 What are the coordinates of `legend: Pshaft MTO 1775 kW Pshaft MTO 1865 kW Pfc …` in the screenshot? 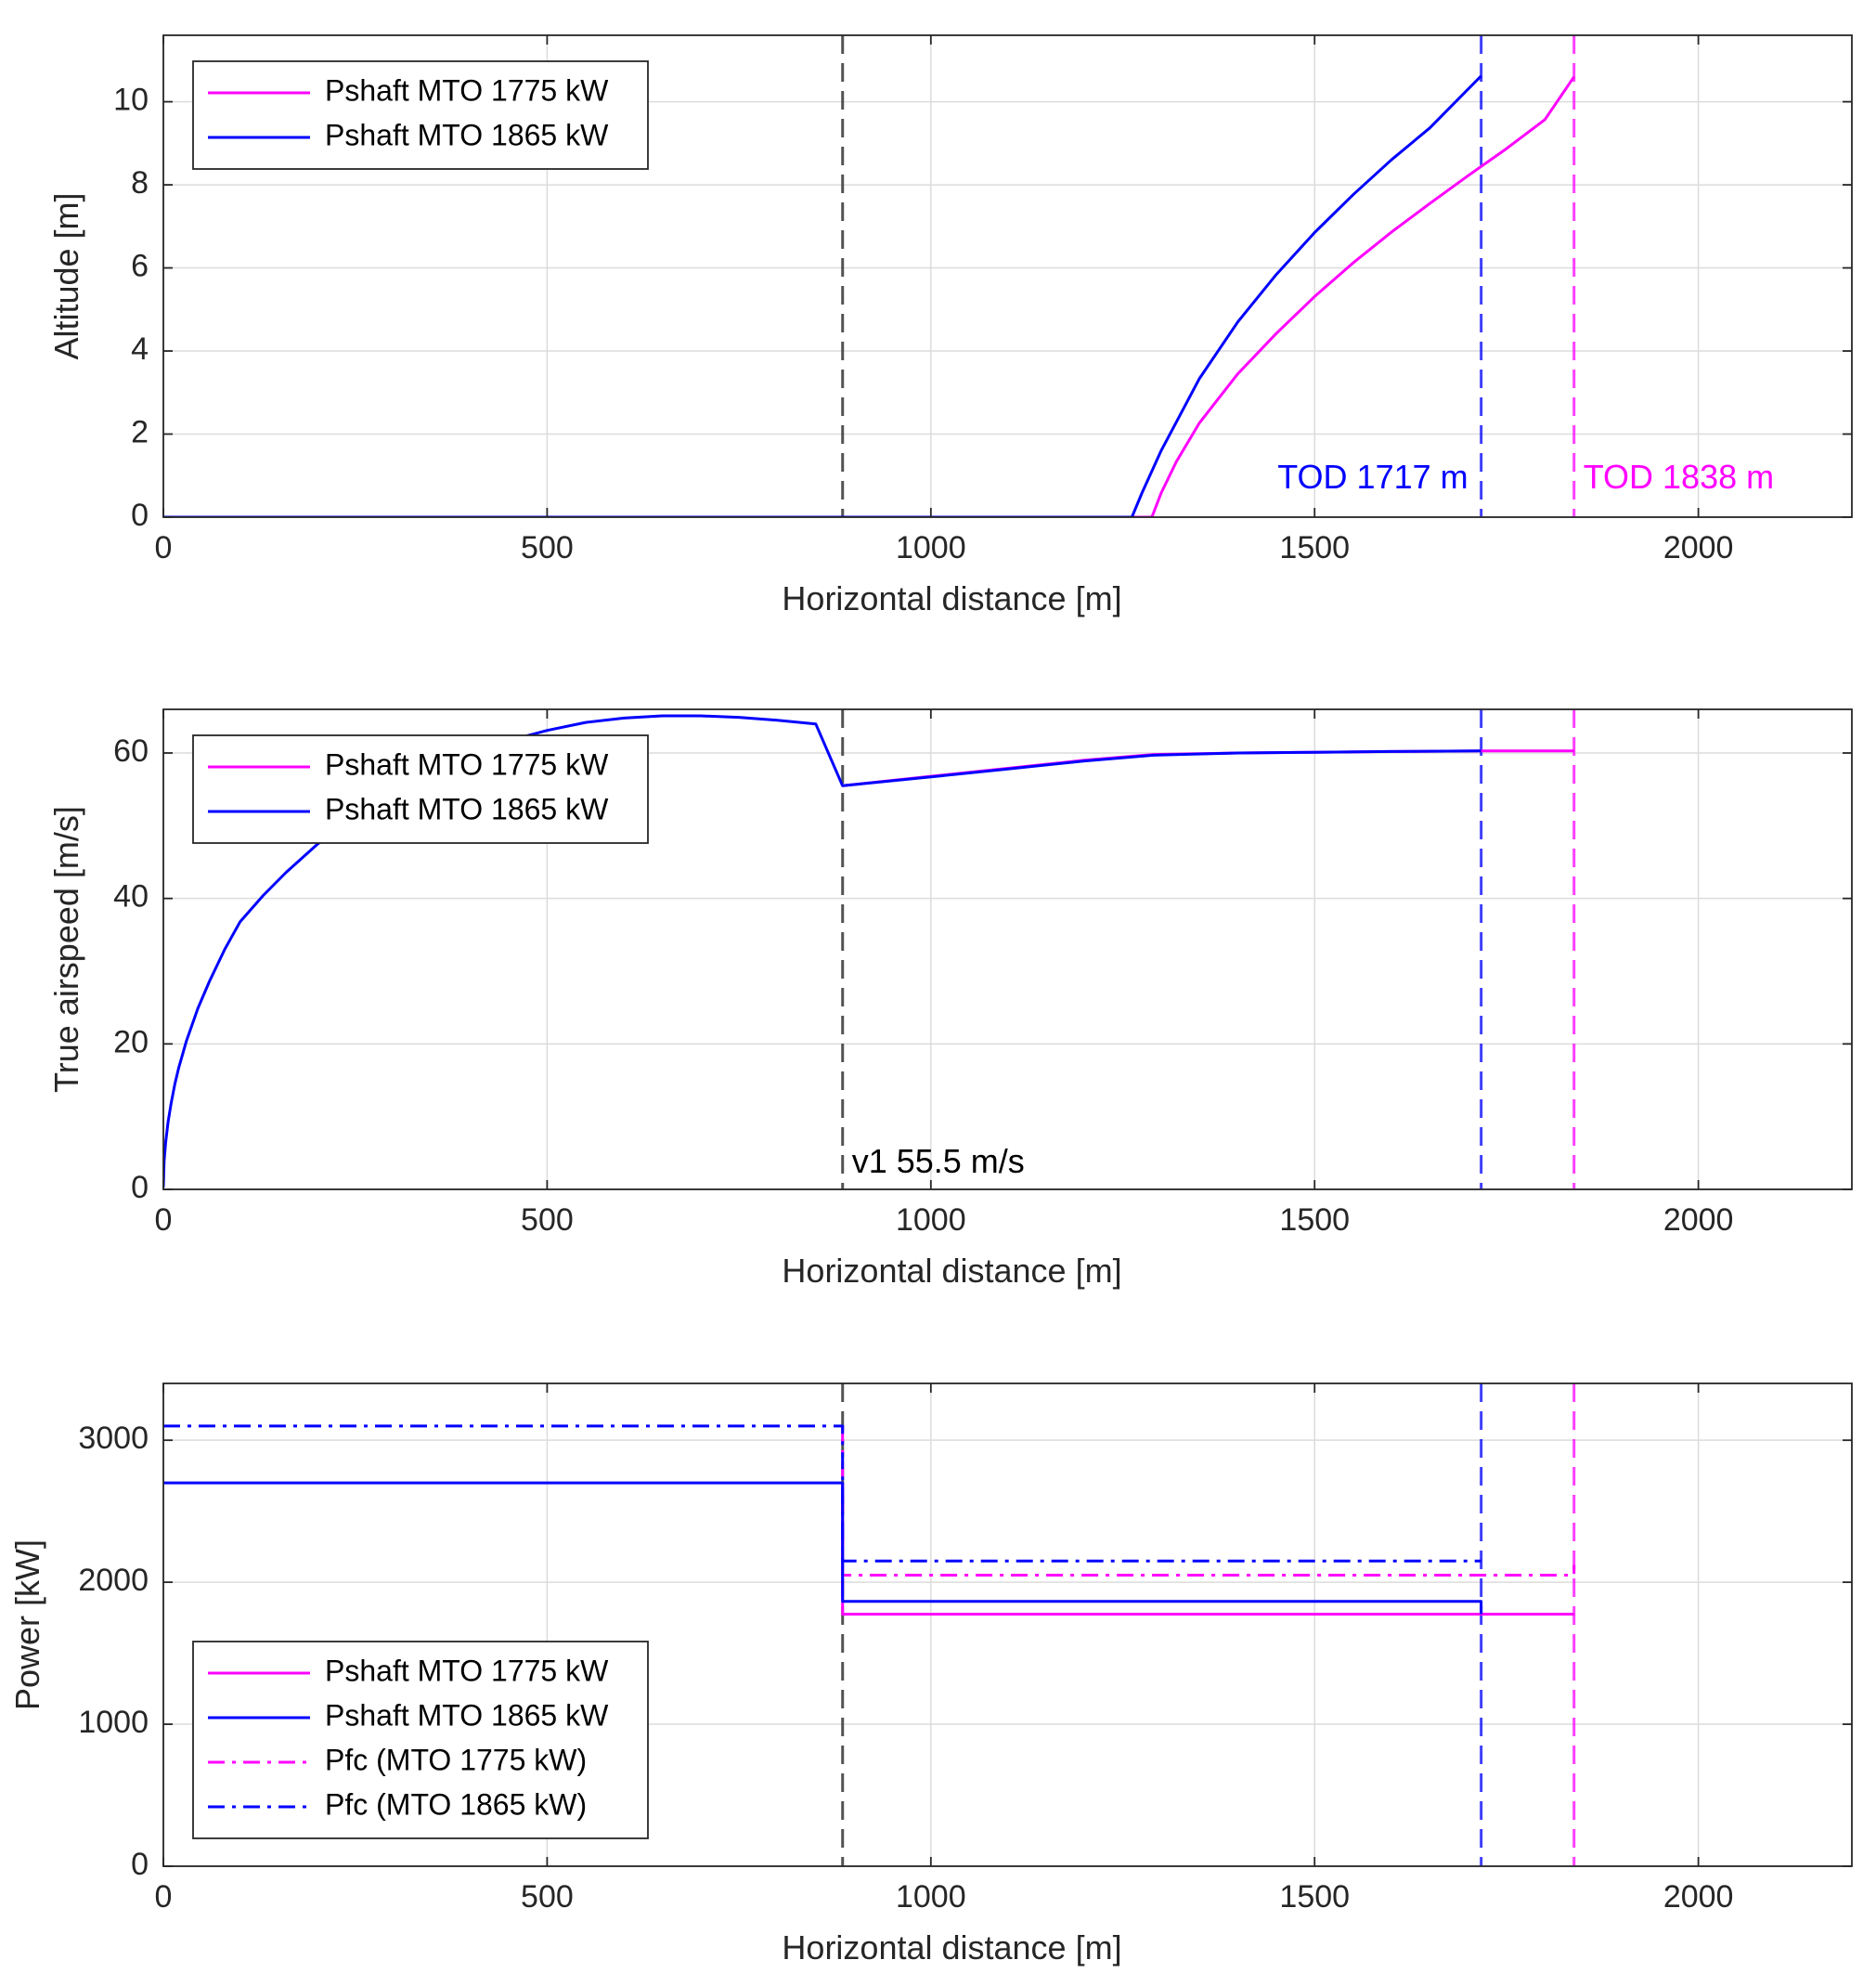 It's located at (420, 1740).